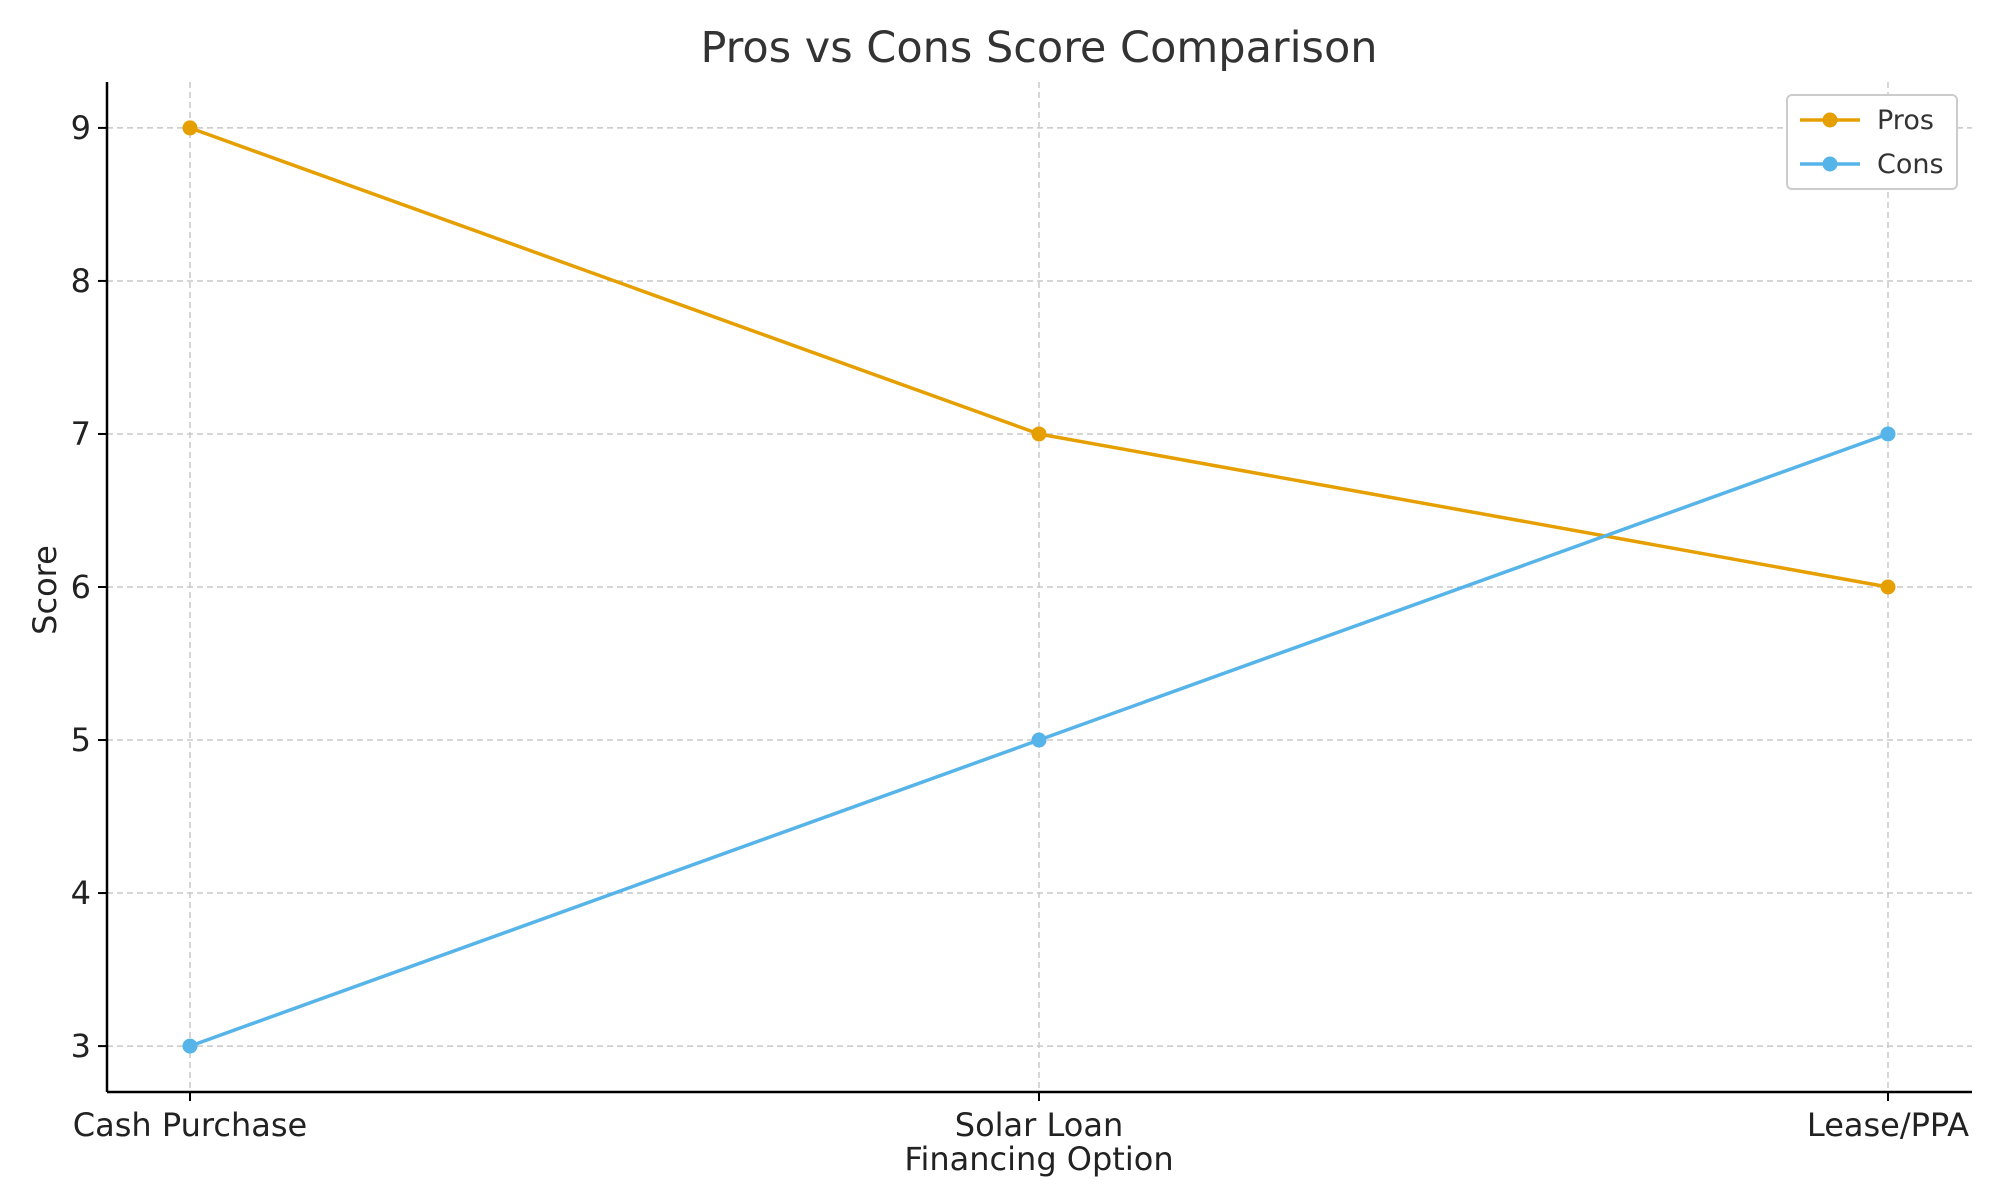 The image size is (2000, 1200). What do you see at coordinates (1830, 164) in the screenshot?
I see `legend-marker-cons` at bounding box center [1830, 164].